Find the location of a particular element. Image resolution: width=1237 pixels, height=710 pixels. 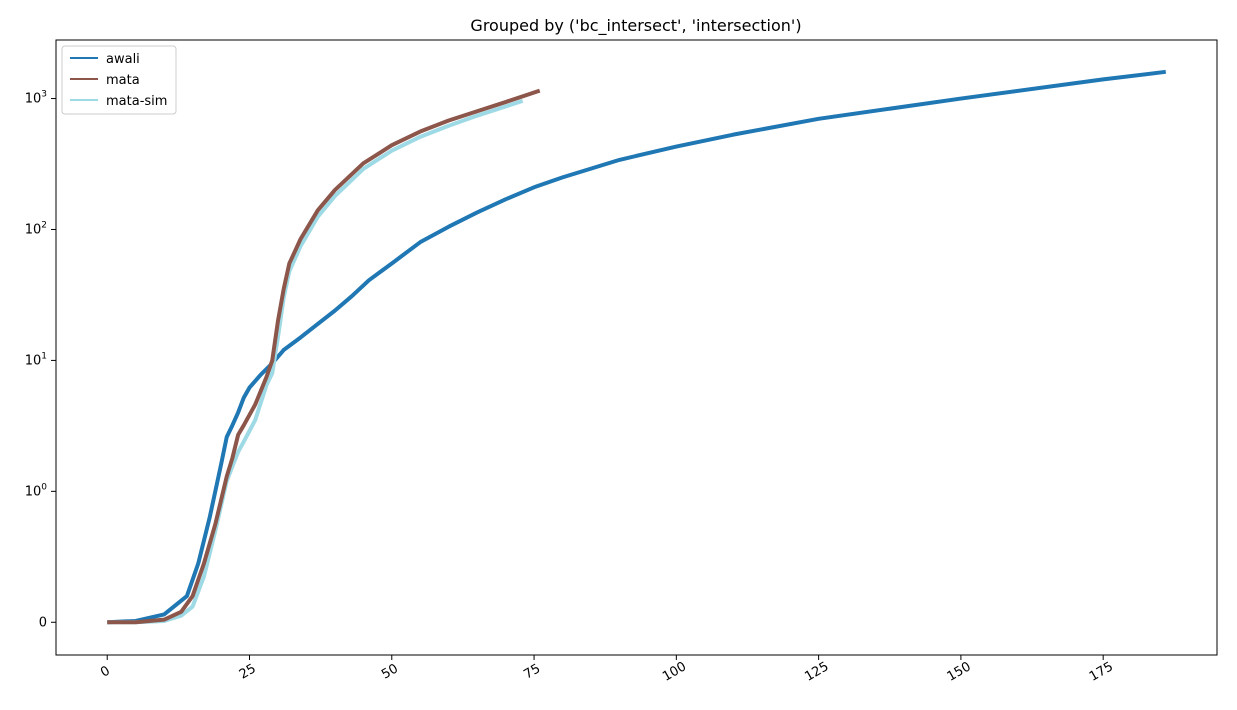

legend-box is located at coordinates (119, 80).